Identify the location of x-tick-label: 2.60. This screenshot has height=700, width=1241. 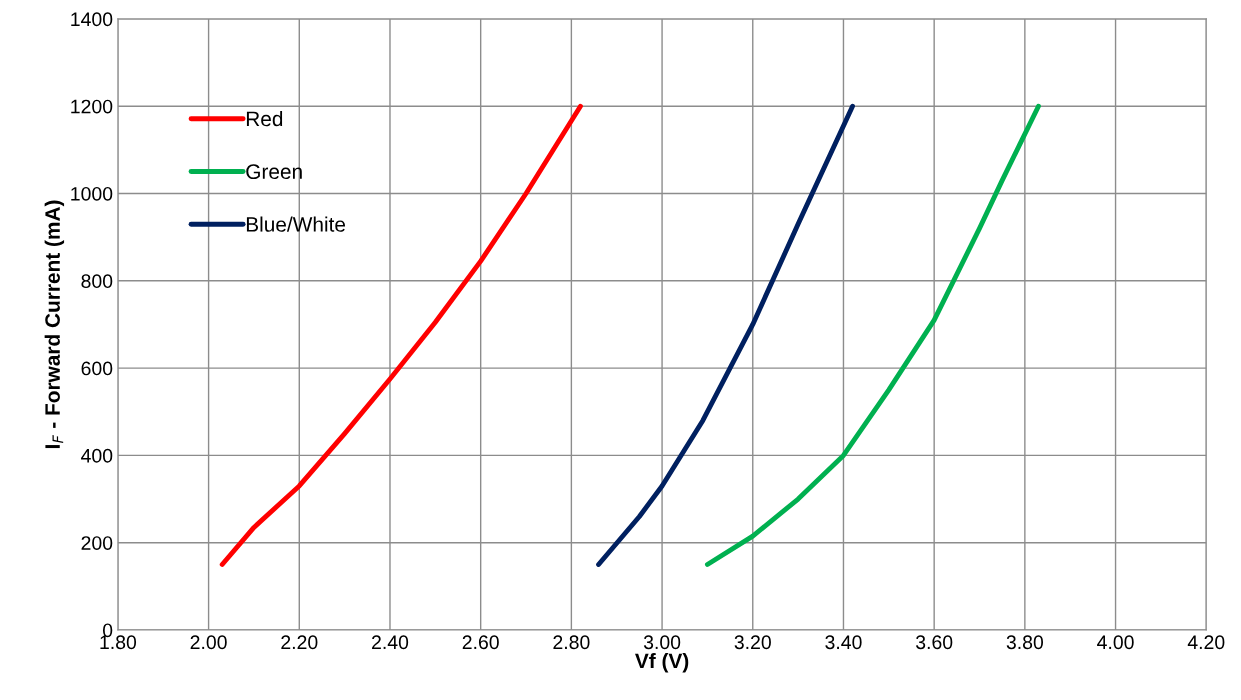
(480, 642).